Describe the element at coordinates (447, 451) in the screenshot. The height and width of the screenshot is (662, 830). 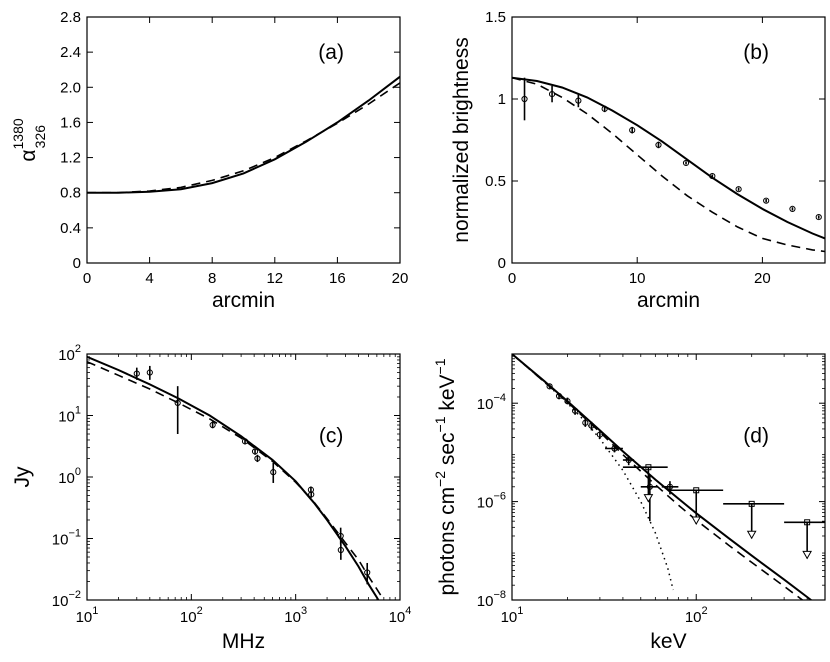
I see `y-axis-label-part: sec` at that location.